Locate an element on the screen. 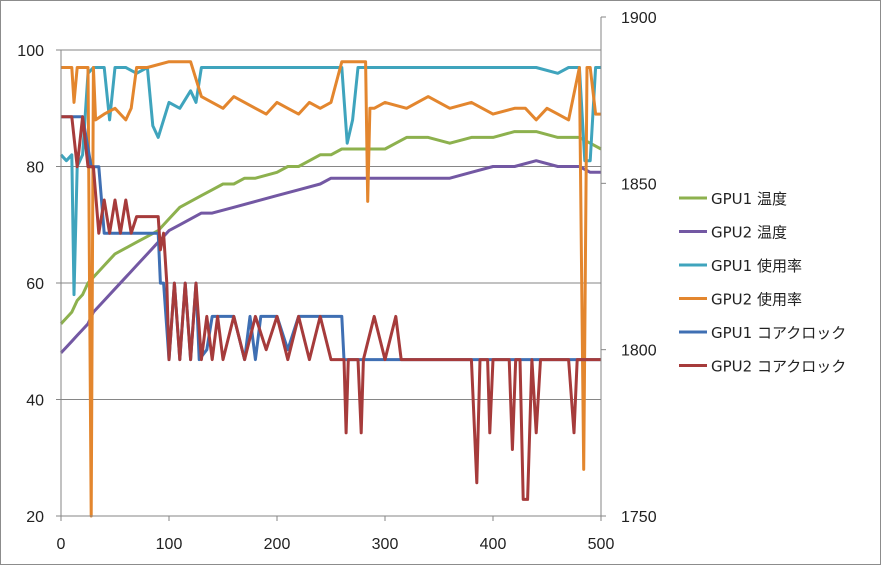 This screenshot has height=565, width=881. y-tick-label-4: 100 is located at coordinates (30, 51).